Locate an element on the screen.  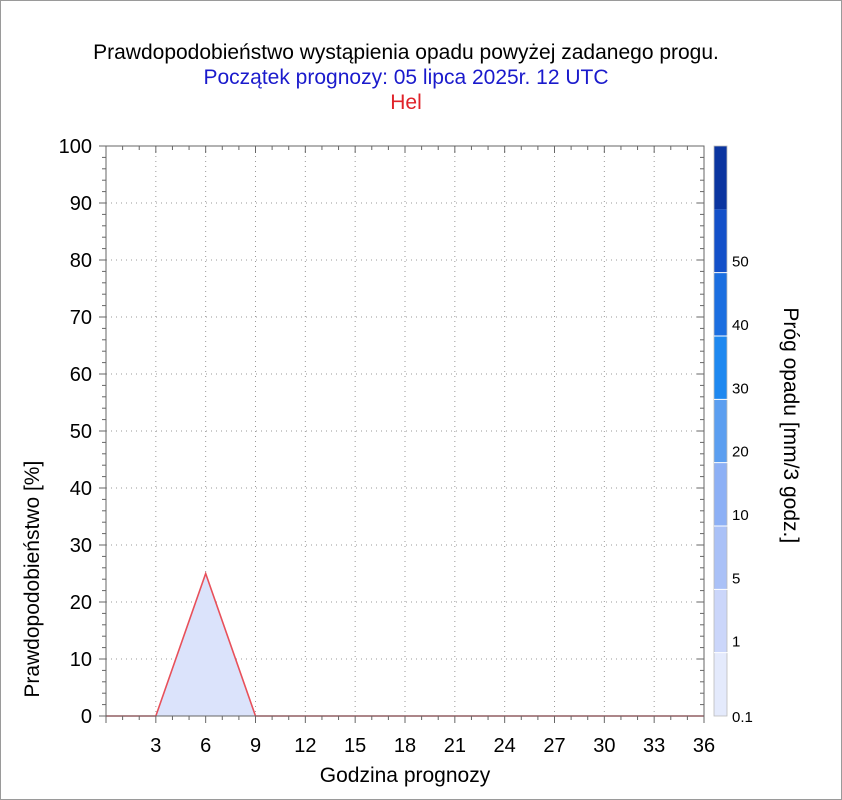
colorbar-tick-label: 50 is located at coordinates (740, 262).